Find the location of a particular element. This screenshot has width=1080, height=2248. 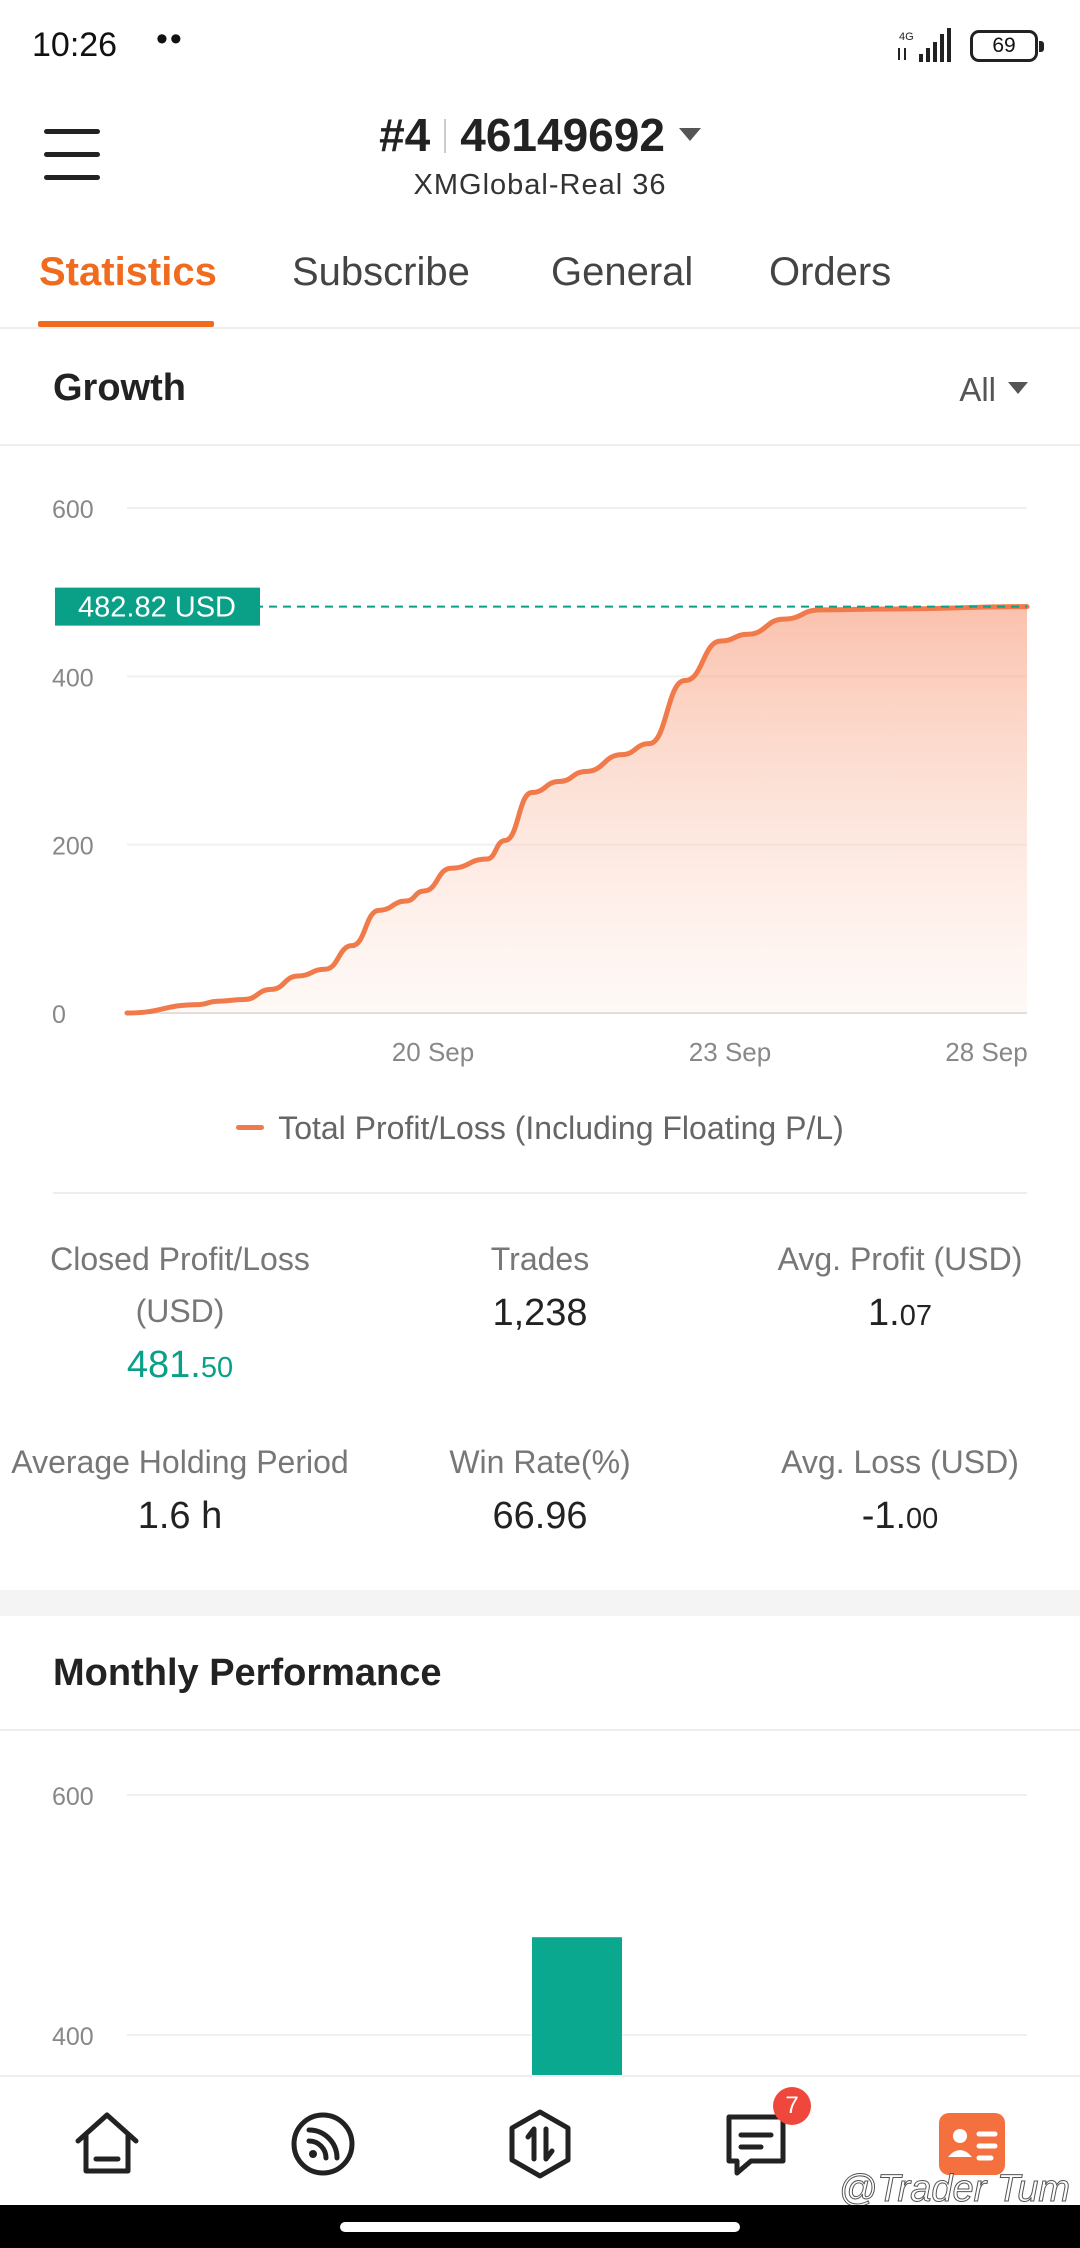

stat-label: Closed Profit/Loss is located at coordinates (180, 1259).